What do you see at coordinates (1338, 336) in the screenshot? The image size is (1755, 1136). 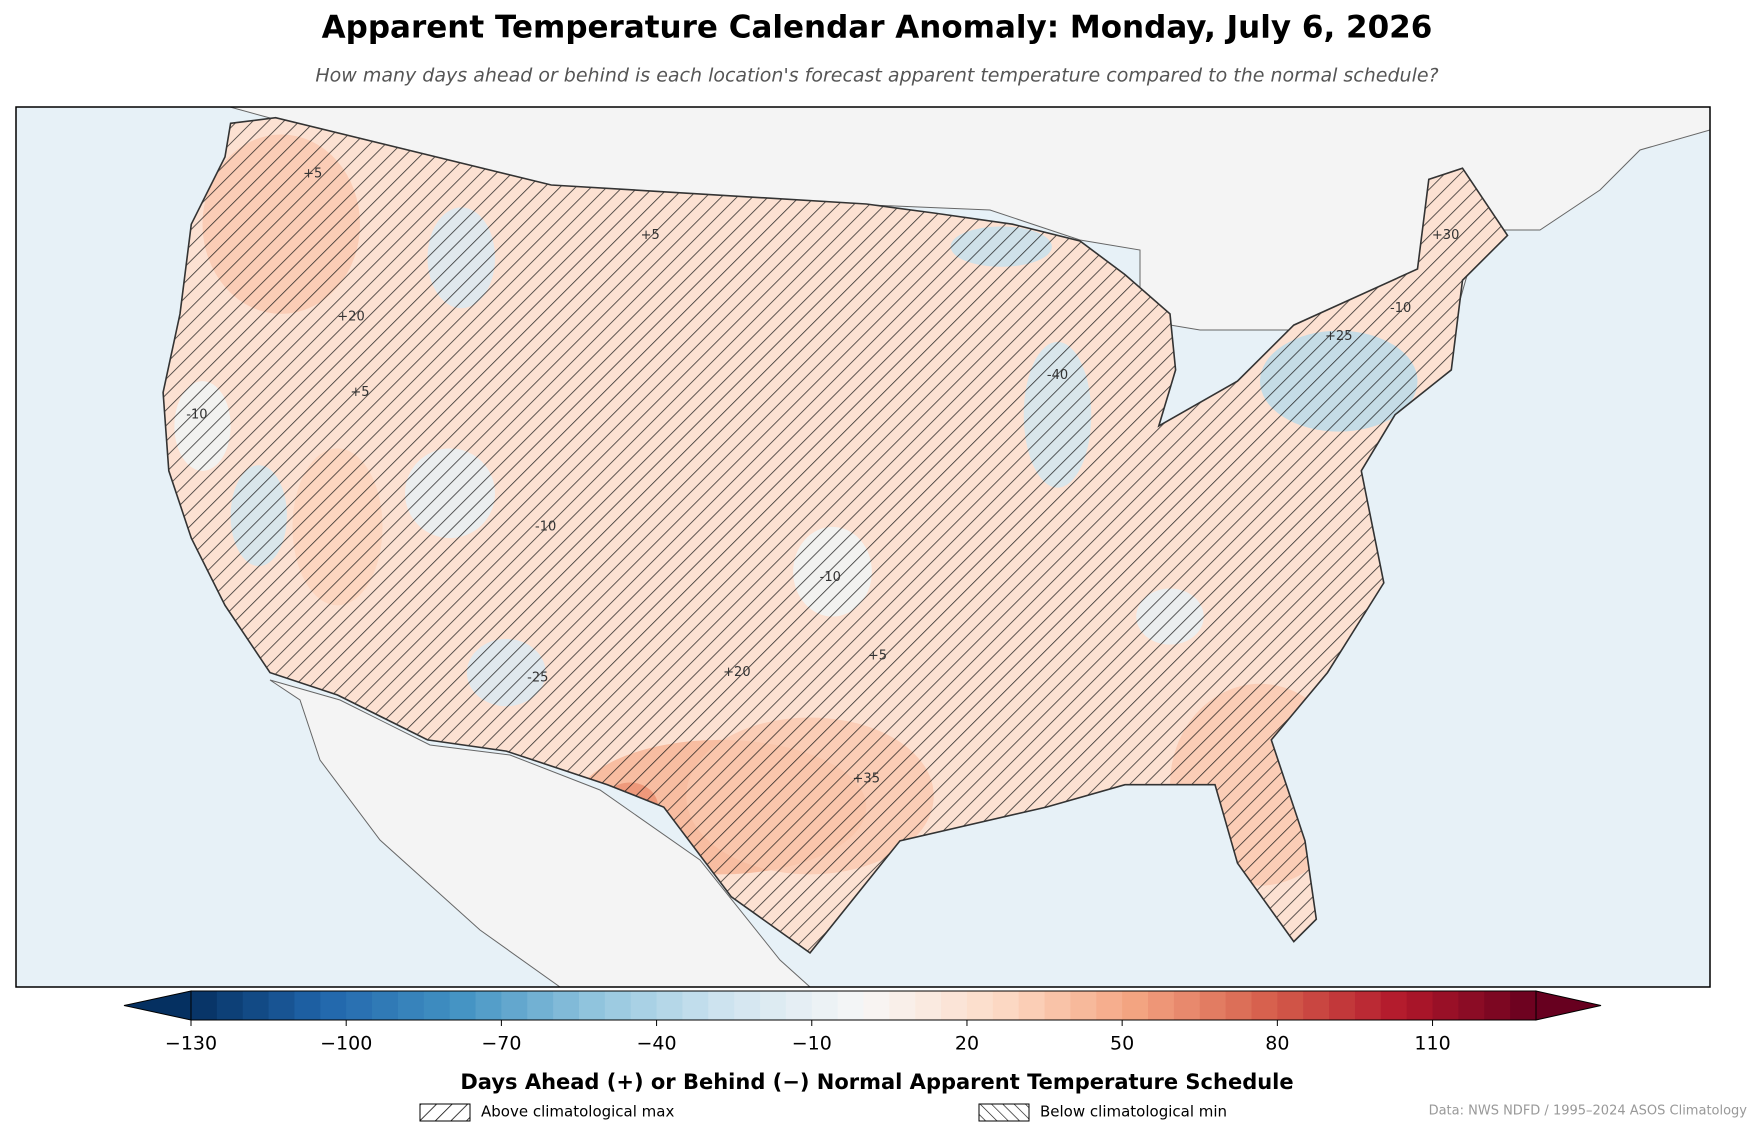 I see `contour-label: +25` at bounding box center [1338, 336].